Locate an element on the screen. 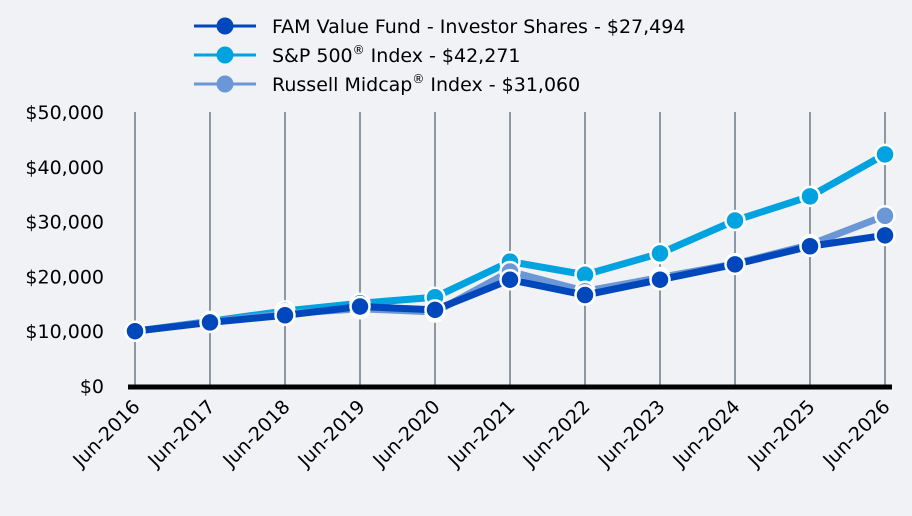 This screenshot has height=516, width=912. x-tick-label: Jun-2022 is located at coordinates (556, 434).